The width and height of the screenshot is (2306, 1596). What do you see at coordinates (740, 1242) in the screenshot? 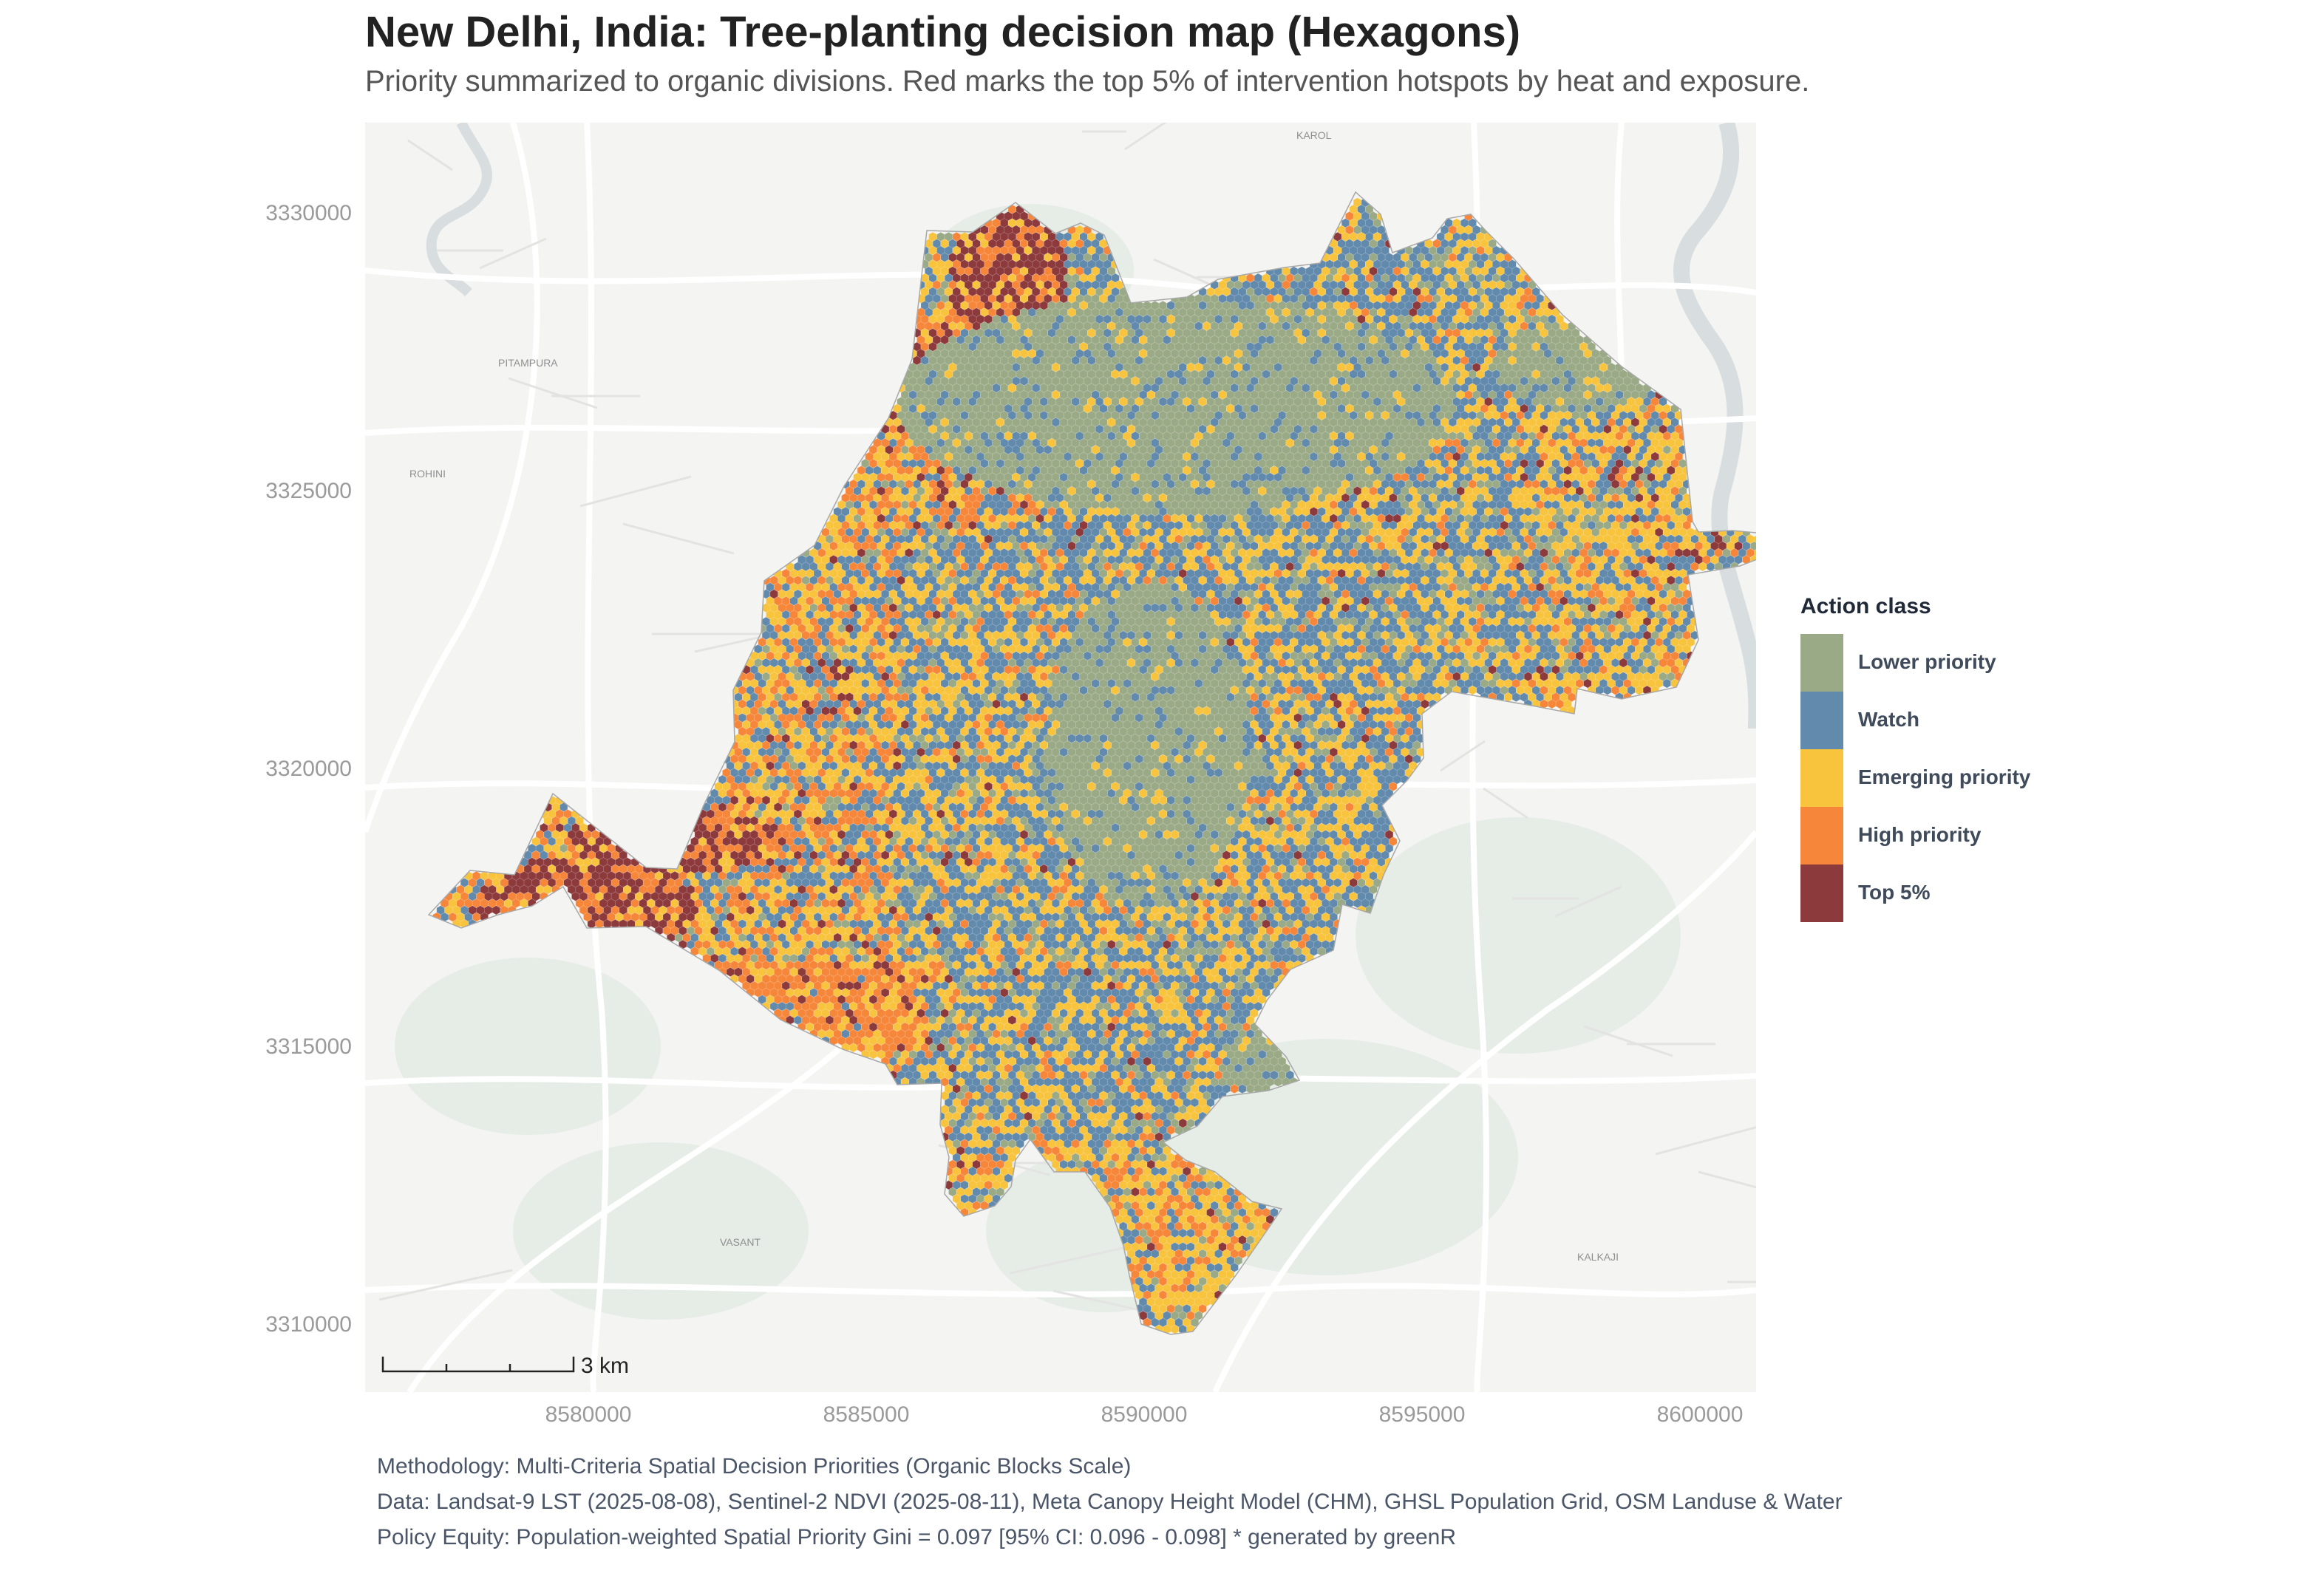
I see `basemap-place-label: VASANT` at bounding box center [740, 1242].